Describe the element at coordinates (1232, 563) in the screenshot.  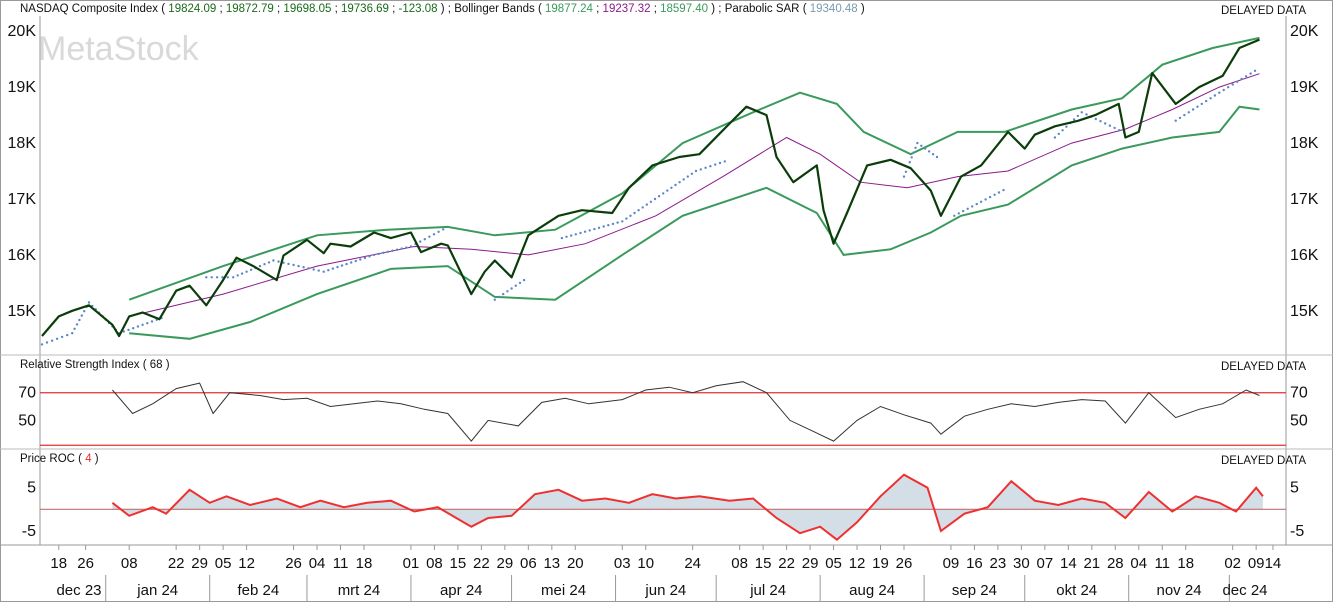
I see `x-day-label: 02` at that location.